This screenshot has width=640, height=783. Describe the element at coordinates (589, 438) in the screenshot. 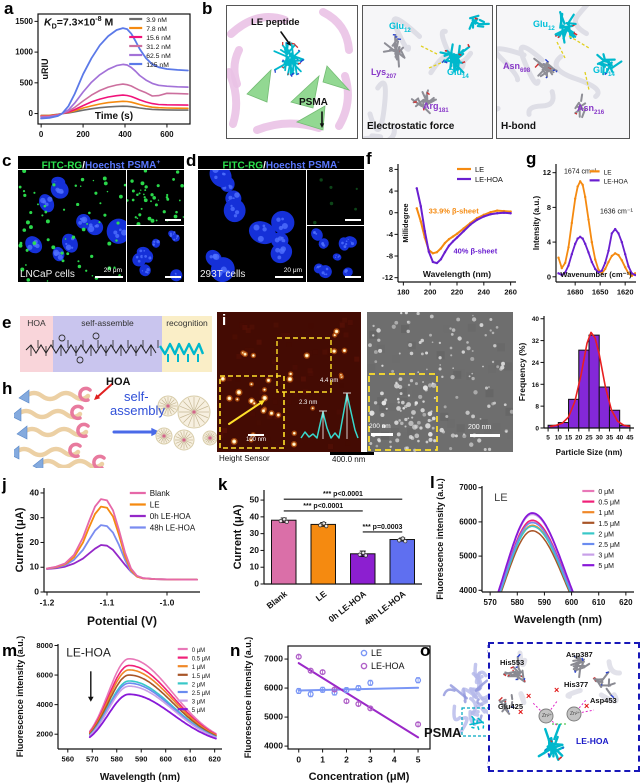

I see `svg-text: 25` at that location.